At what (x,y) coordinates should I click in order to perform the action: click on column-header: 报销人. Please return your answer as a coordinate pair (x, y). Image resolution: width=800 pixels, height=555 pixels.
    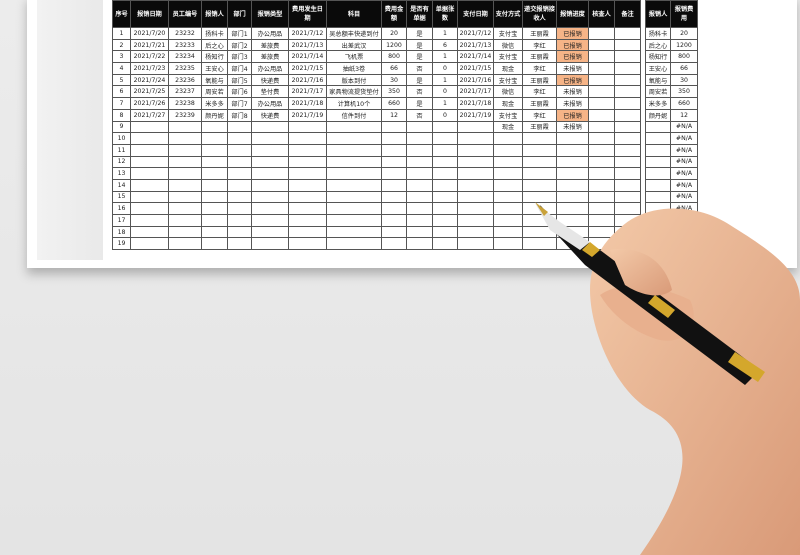
    Looking at the image, I should click on (658, 14).